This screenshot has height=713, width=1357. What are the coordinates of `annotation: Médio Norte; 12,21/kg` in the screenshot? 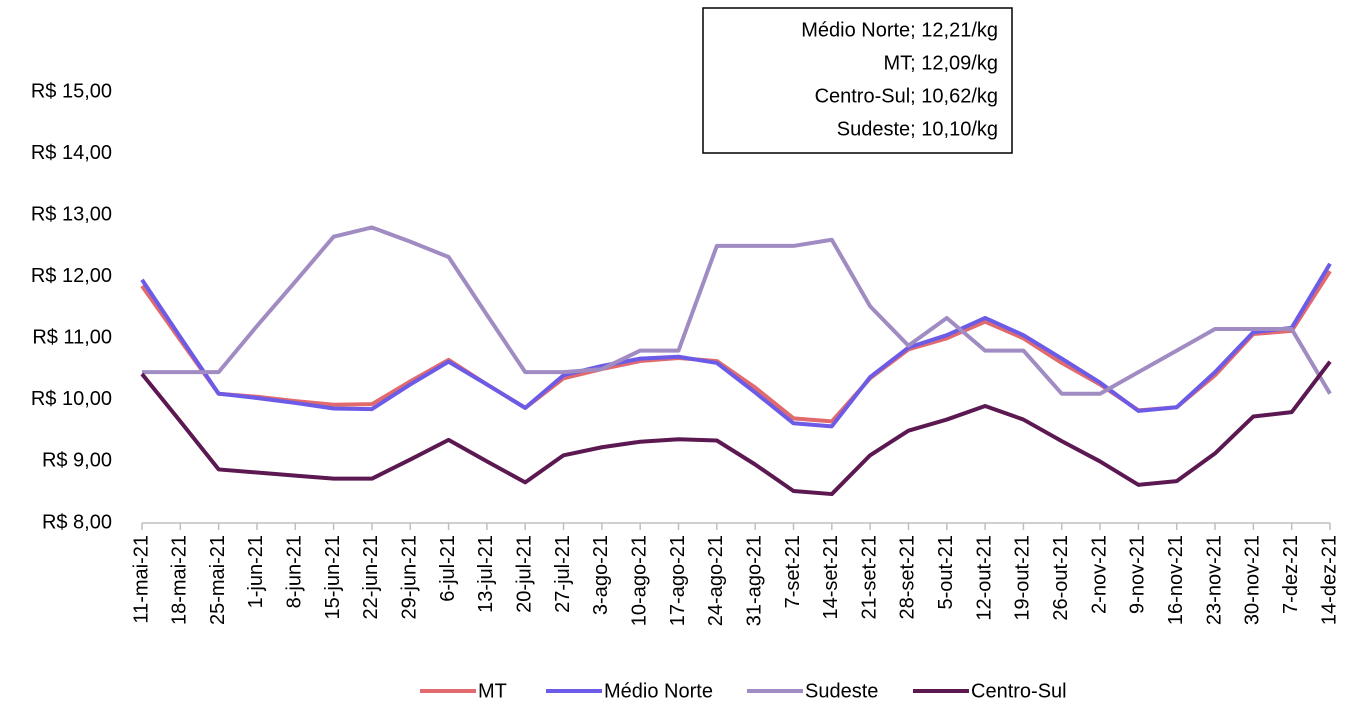 It's located at (899, 30).